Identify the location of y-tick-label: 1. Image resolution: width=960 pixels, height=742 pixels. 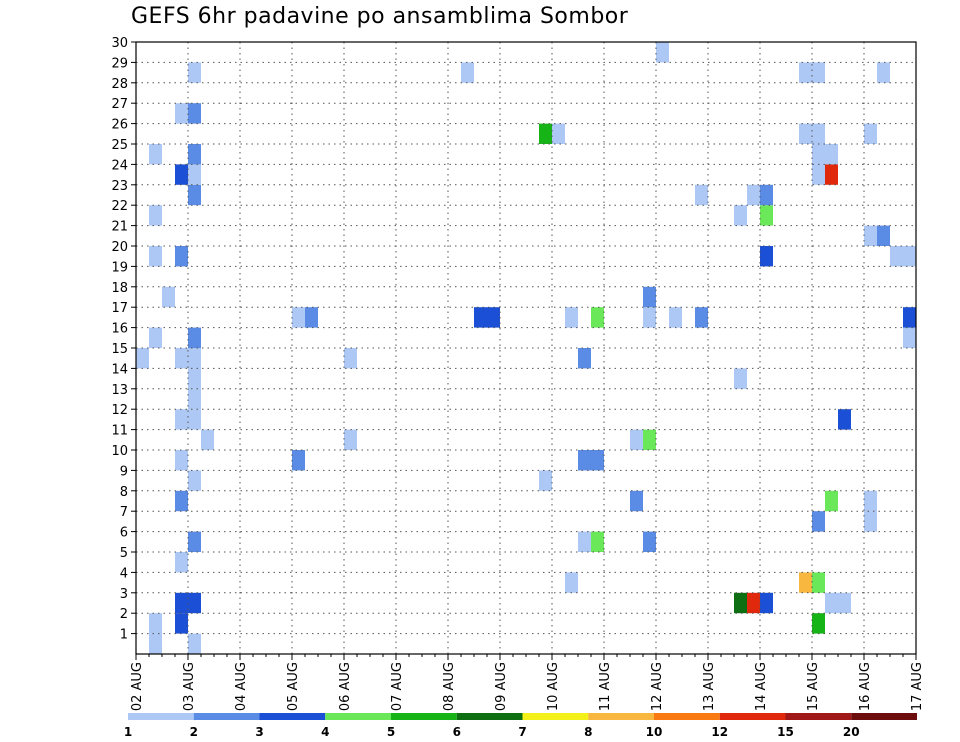
(124, 635).